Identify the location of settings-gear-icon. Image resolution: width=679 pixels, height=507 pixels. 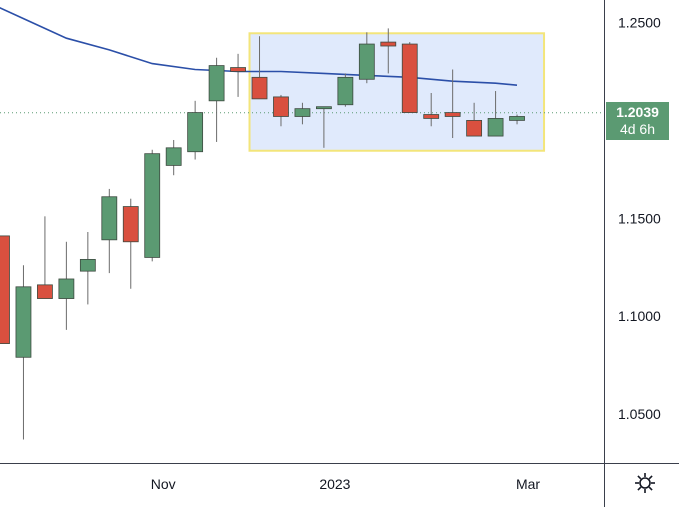
(645, 483).